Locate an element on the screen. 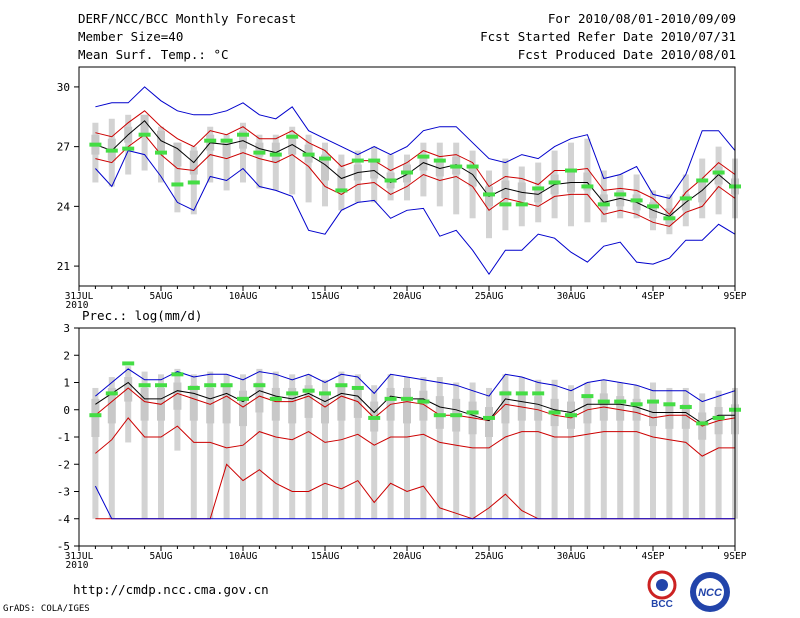 This screenshot has width=800, height=618. panel-1-xtick-label: 5AUG is located at coordinates (161, 296).